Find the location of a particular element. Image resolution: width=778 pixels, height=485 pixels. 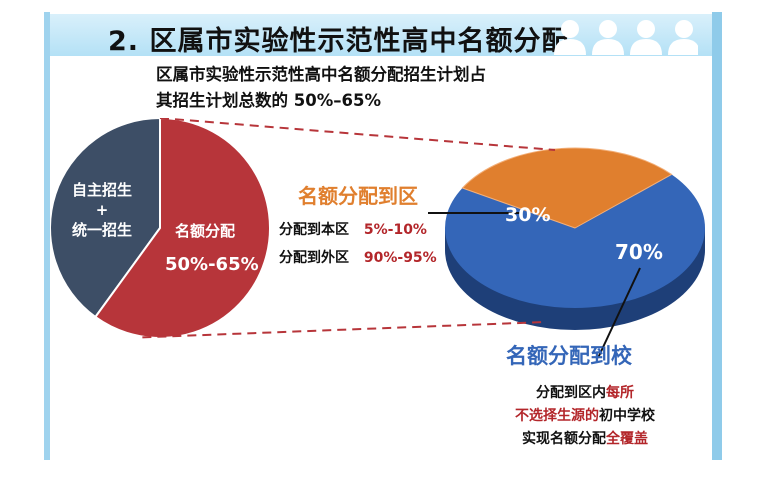

school-note-1-highlight: 每所 is located at coordinates (620, 393).